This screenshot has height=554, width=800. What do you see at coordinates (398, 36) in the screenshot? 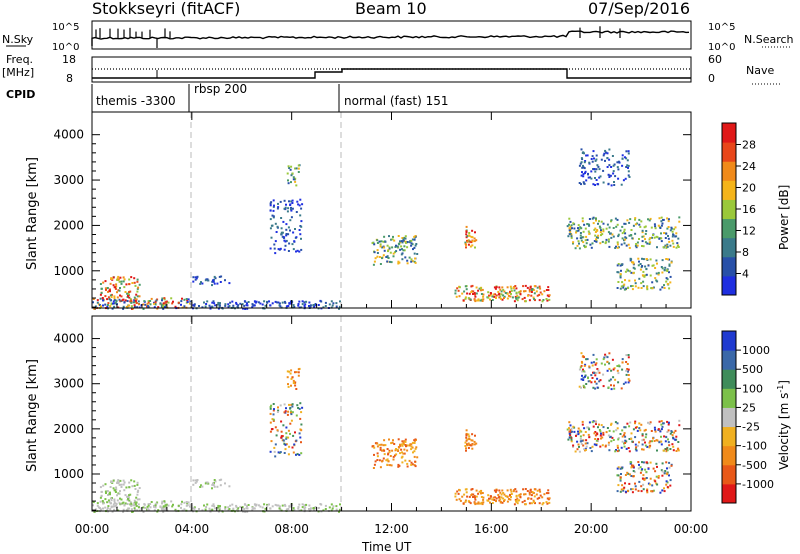
I see `nsky-panel: N.Sky 10^5 10^0 10^5 10^0 N.Search` at bounding box center [398, 36].